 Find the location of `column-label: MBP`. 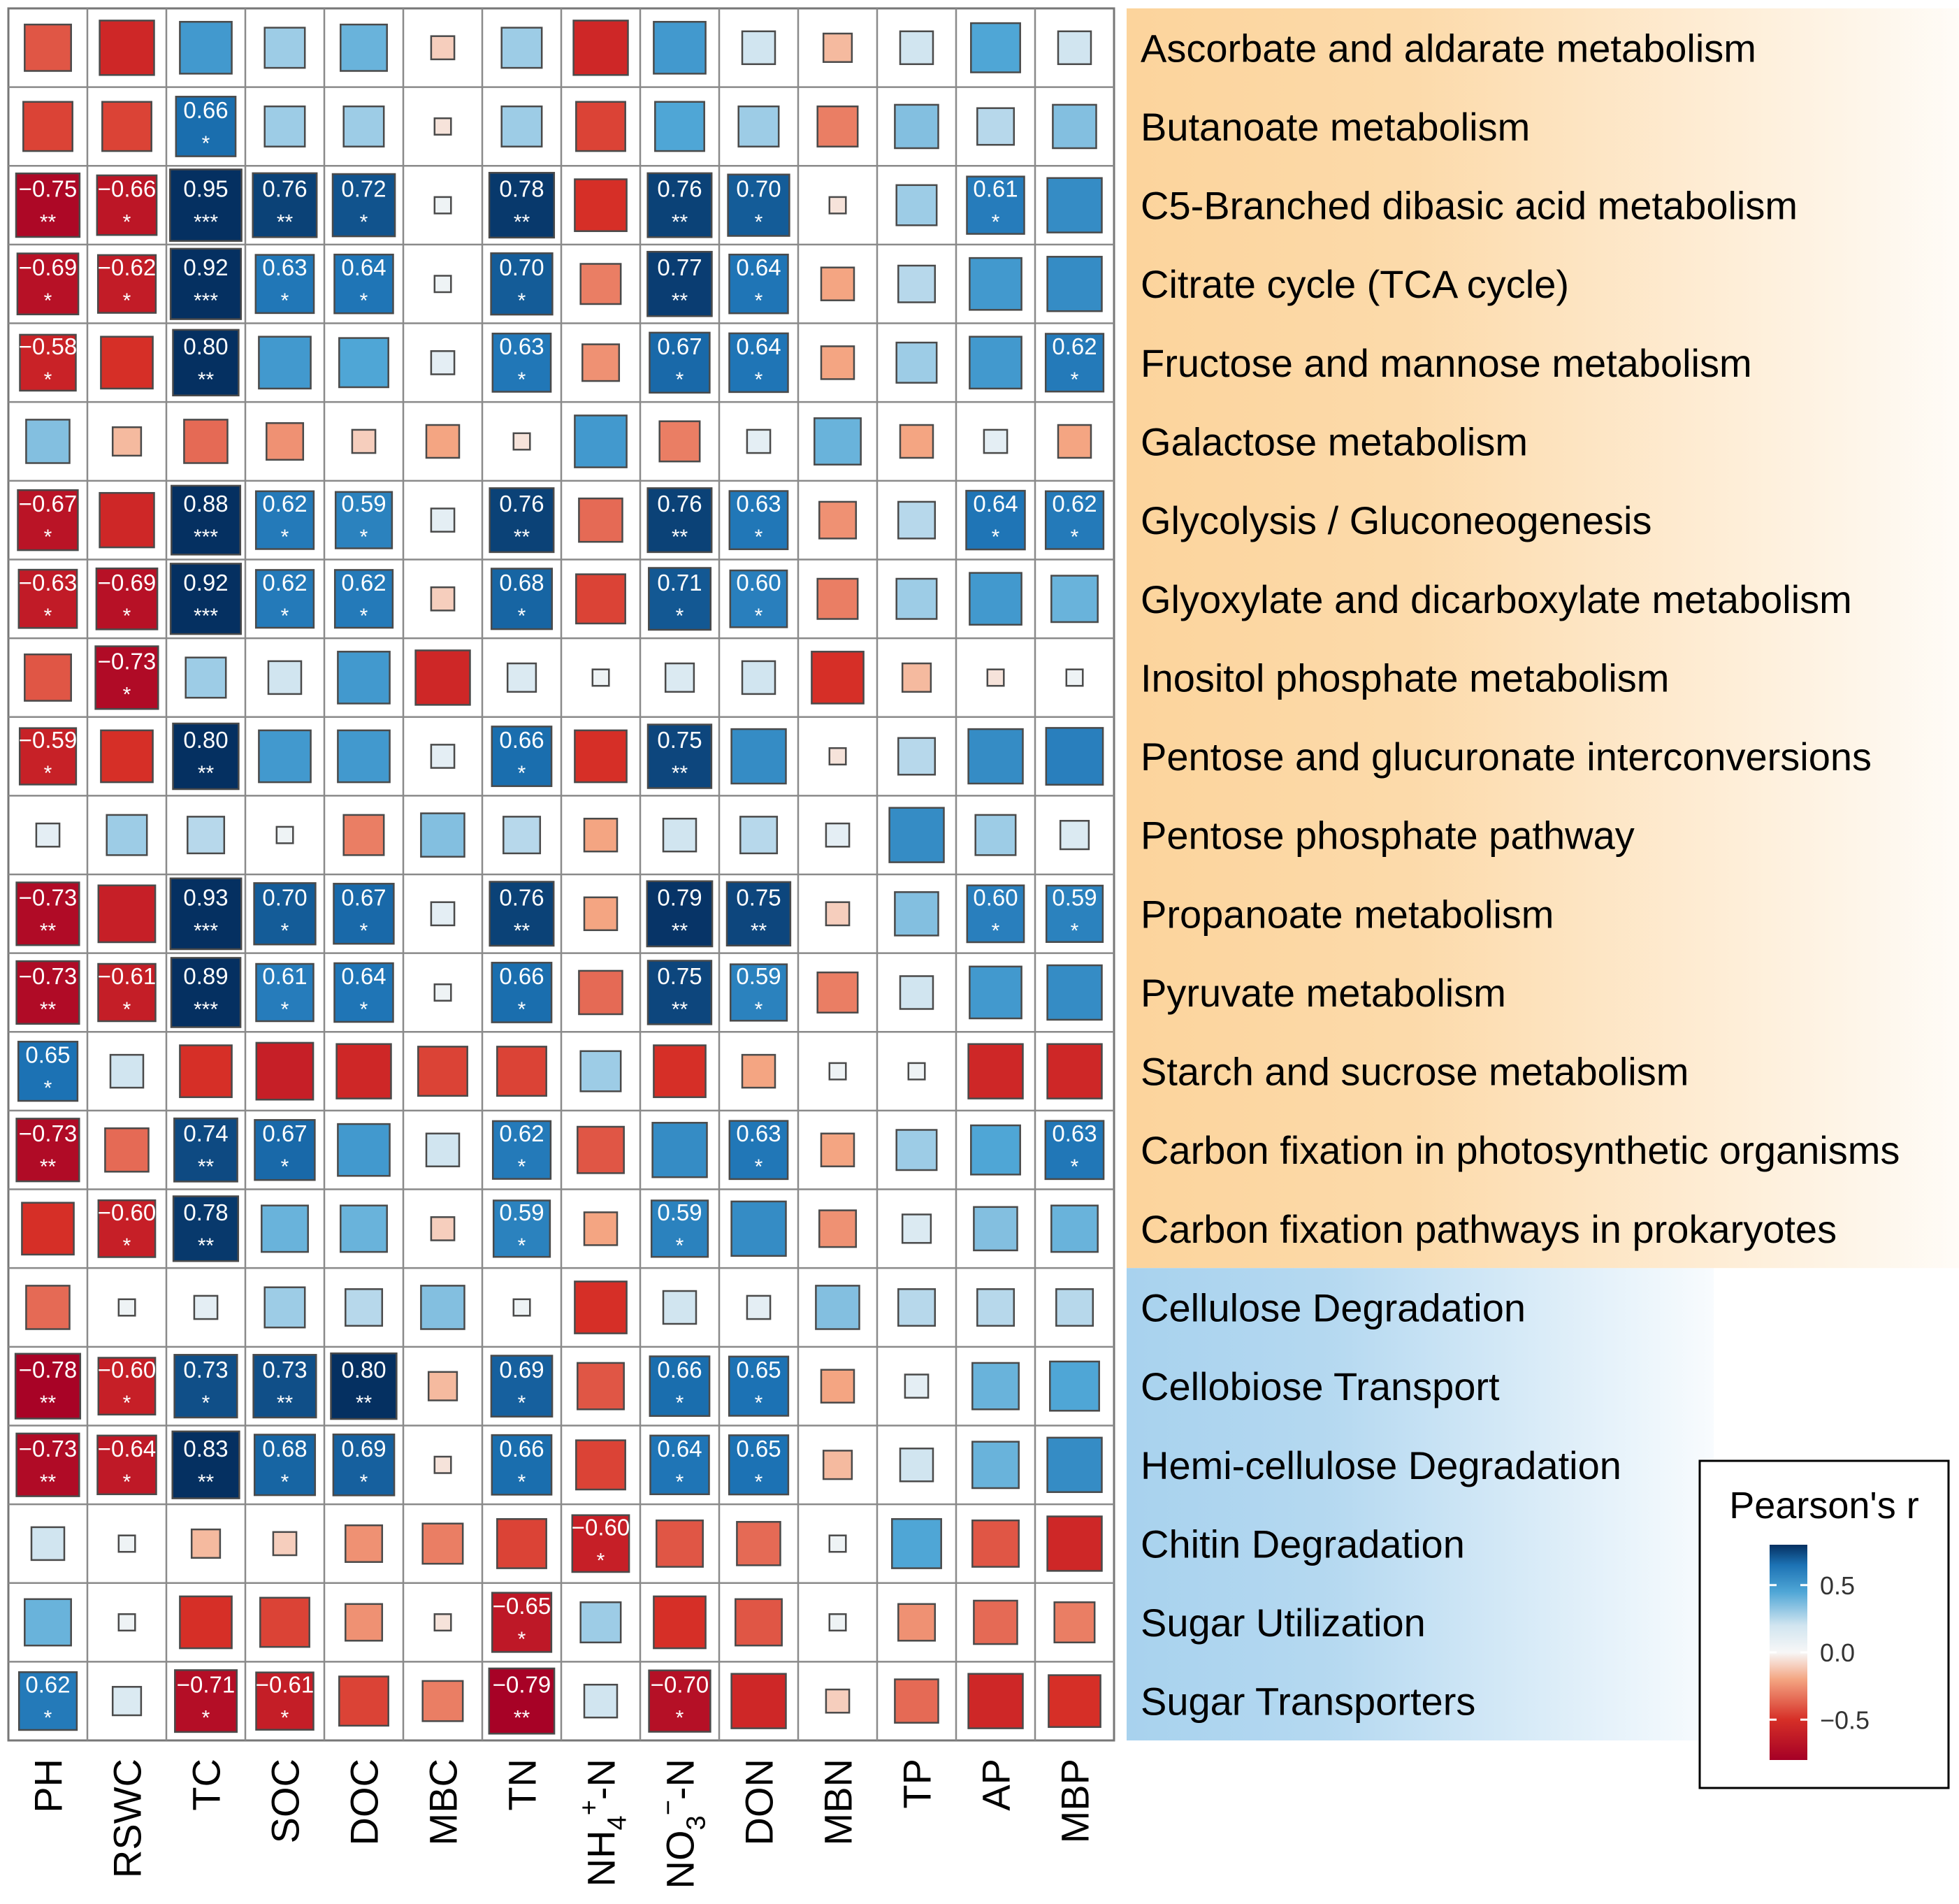

column-label: MBP is located at coordinates (1075, 1801).